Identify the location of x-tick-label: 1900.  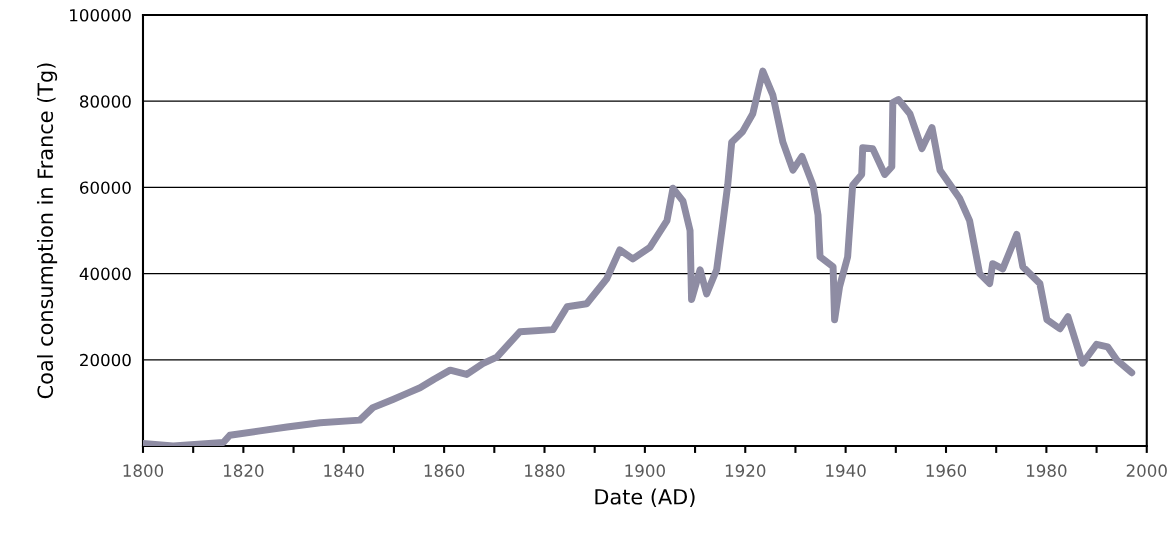
(645, 470).